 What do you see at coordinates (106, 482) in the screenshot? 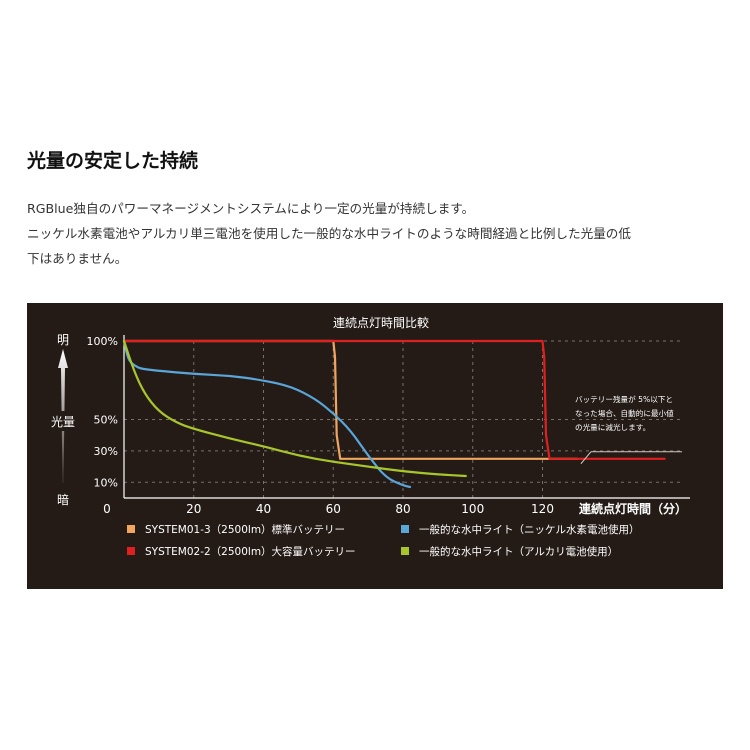
I see `y-tick-label: 10%` at bounding box center [106, 482].